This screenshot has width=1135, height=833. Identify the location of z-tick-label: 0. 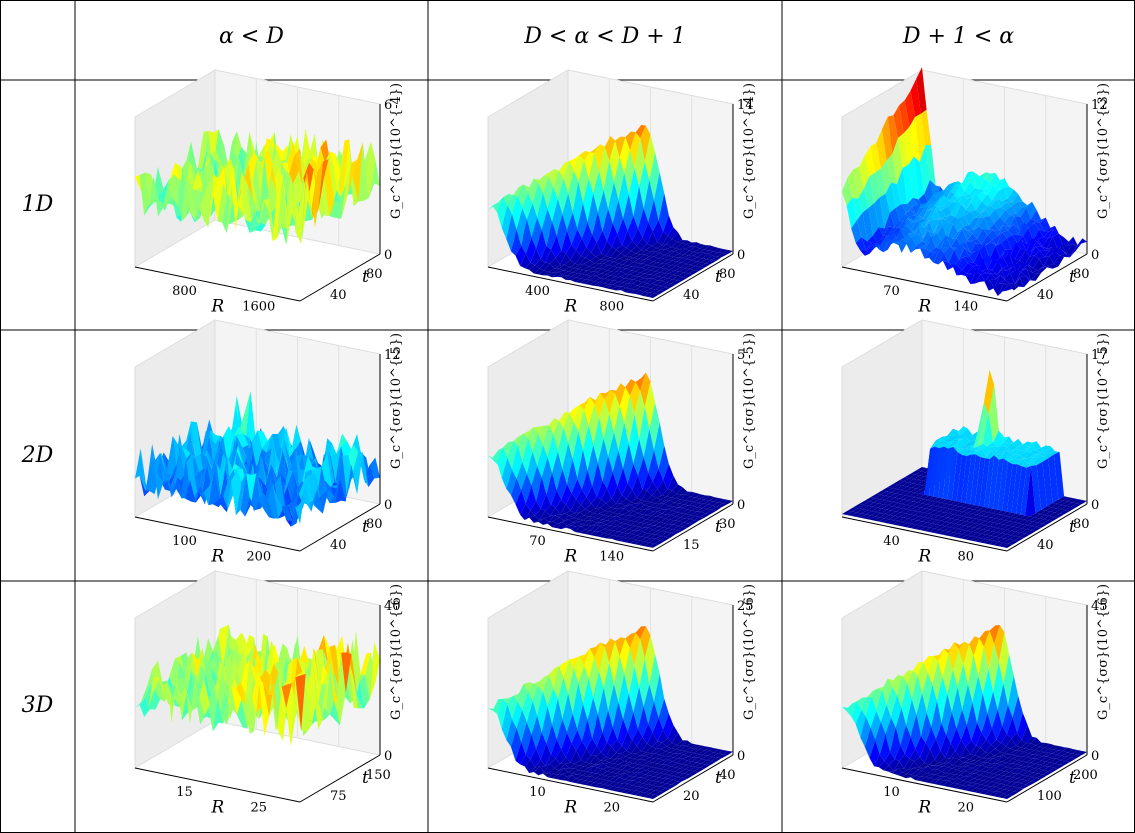
(1095, 505).